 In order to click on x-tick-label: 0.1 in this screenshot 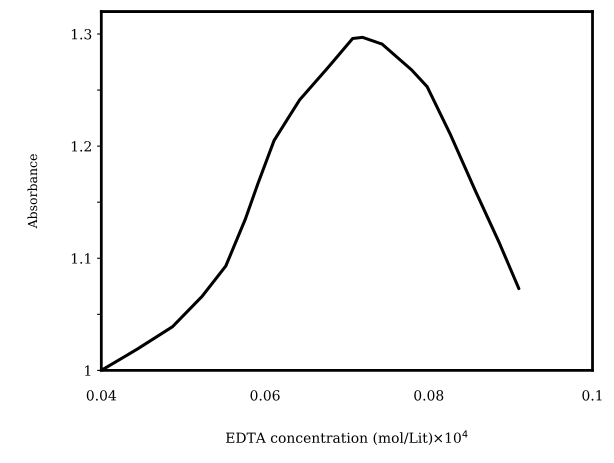, I will do `click(592, 395)`.